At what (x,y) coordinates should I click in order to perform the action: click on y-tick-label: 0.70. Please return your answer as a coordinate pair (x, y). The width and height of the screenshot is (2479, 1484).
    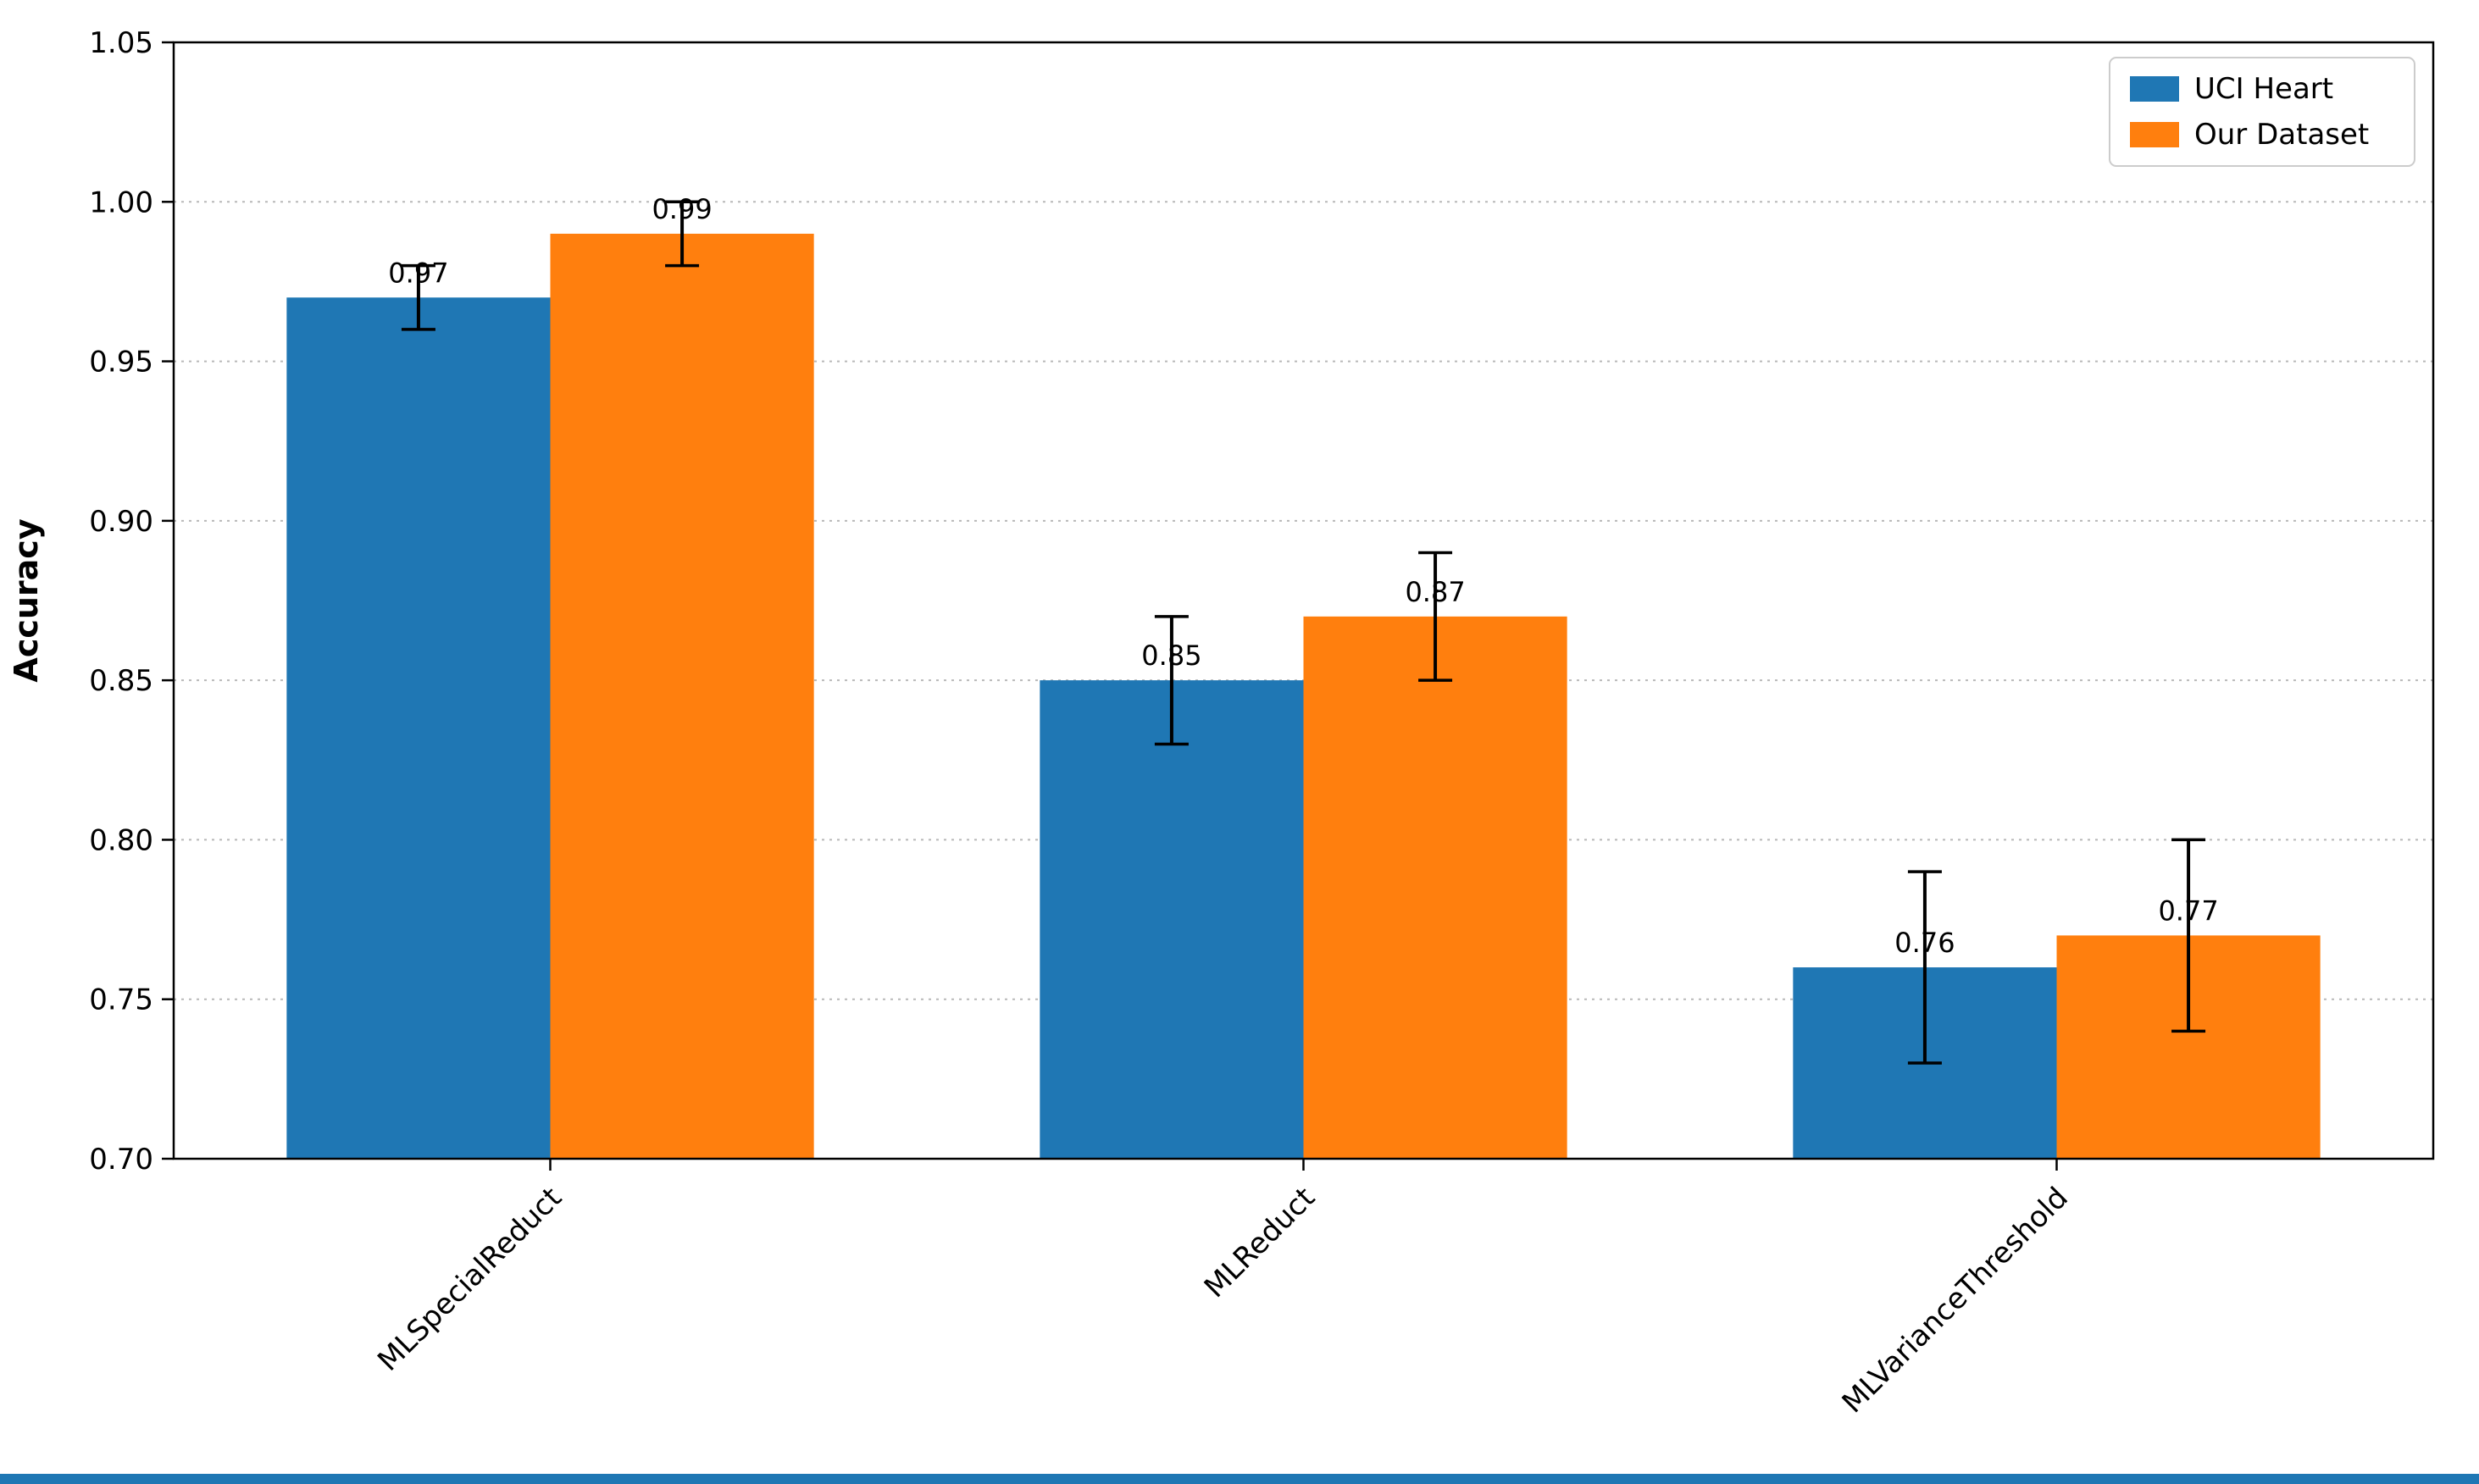
    Looking at the image, I should click on (121, 1160).